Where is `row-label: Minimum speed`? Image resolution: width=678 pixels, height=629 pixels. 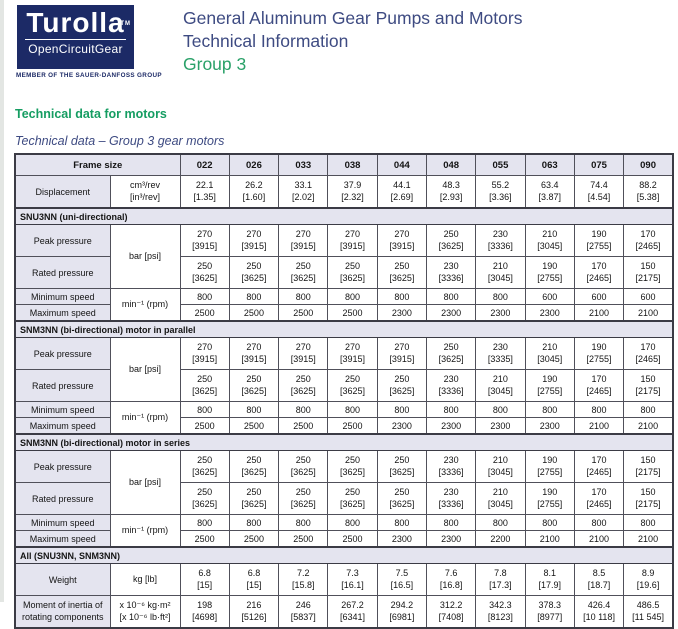 row-label: Minimum speed is located at coordinates (62, 409).